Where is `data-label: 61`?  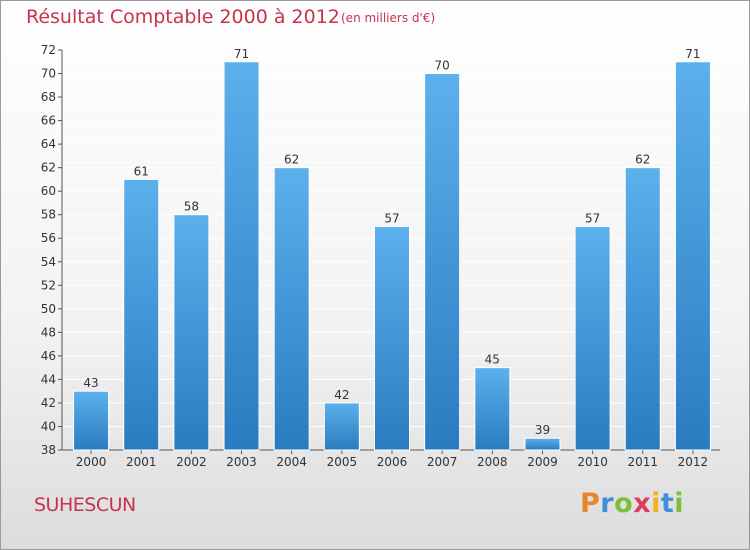 data-label: 61 is located at coordinates (141, 171).